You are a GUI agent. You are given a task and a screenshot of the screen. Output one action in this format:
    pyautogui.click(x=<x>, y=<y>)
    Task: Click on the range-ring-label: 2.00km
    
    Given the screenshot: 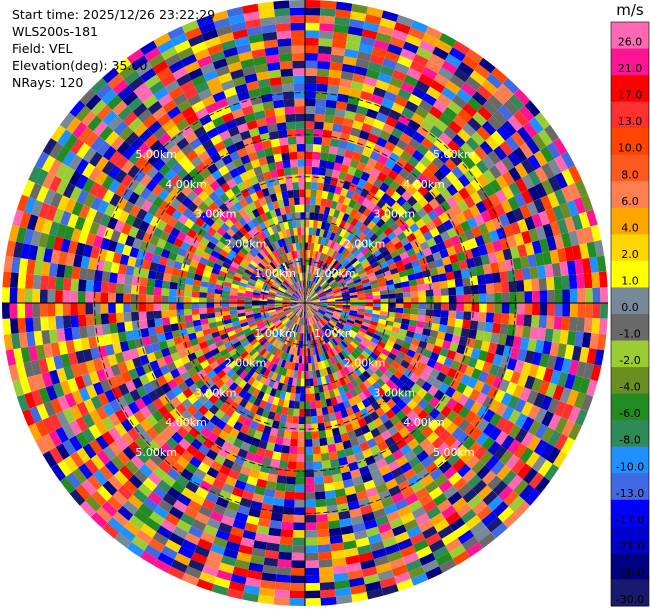 What is the action you would take?
    pyautogui.click(x=246, y=363)
    